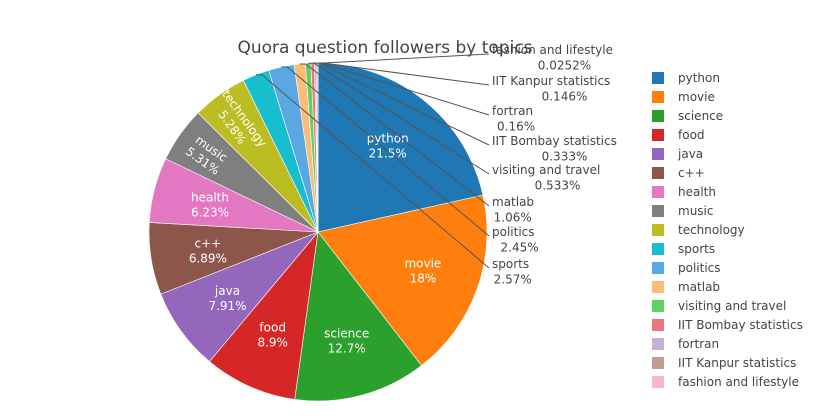  I want to click on legend-item-fashion-and-lifestyle: fashion and lifestyle, so click(725, 382).